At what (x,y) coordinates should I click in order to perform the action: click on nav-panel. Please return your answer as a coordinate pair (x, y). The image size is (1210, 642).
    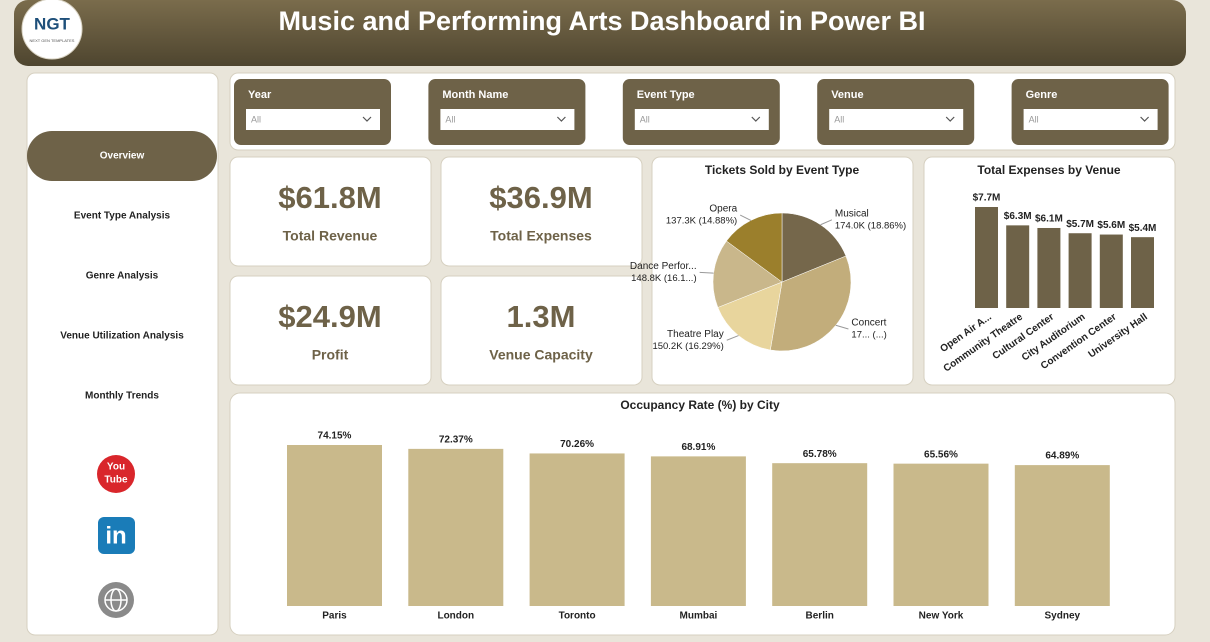
    Looking at the image, I should click on (122, 354).